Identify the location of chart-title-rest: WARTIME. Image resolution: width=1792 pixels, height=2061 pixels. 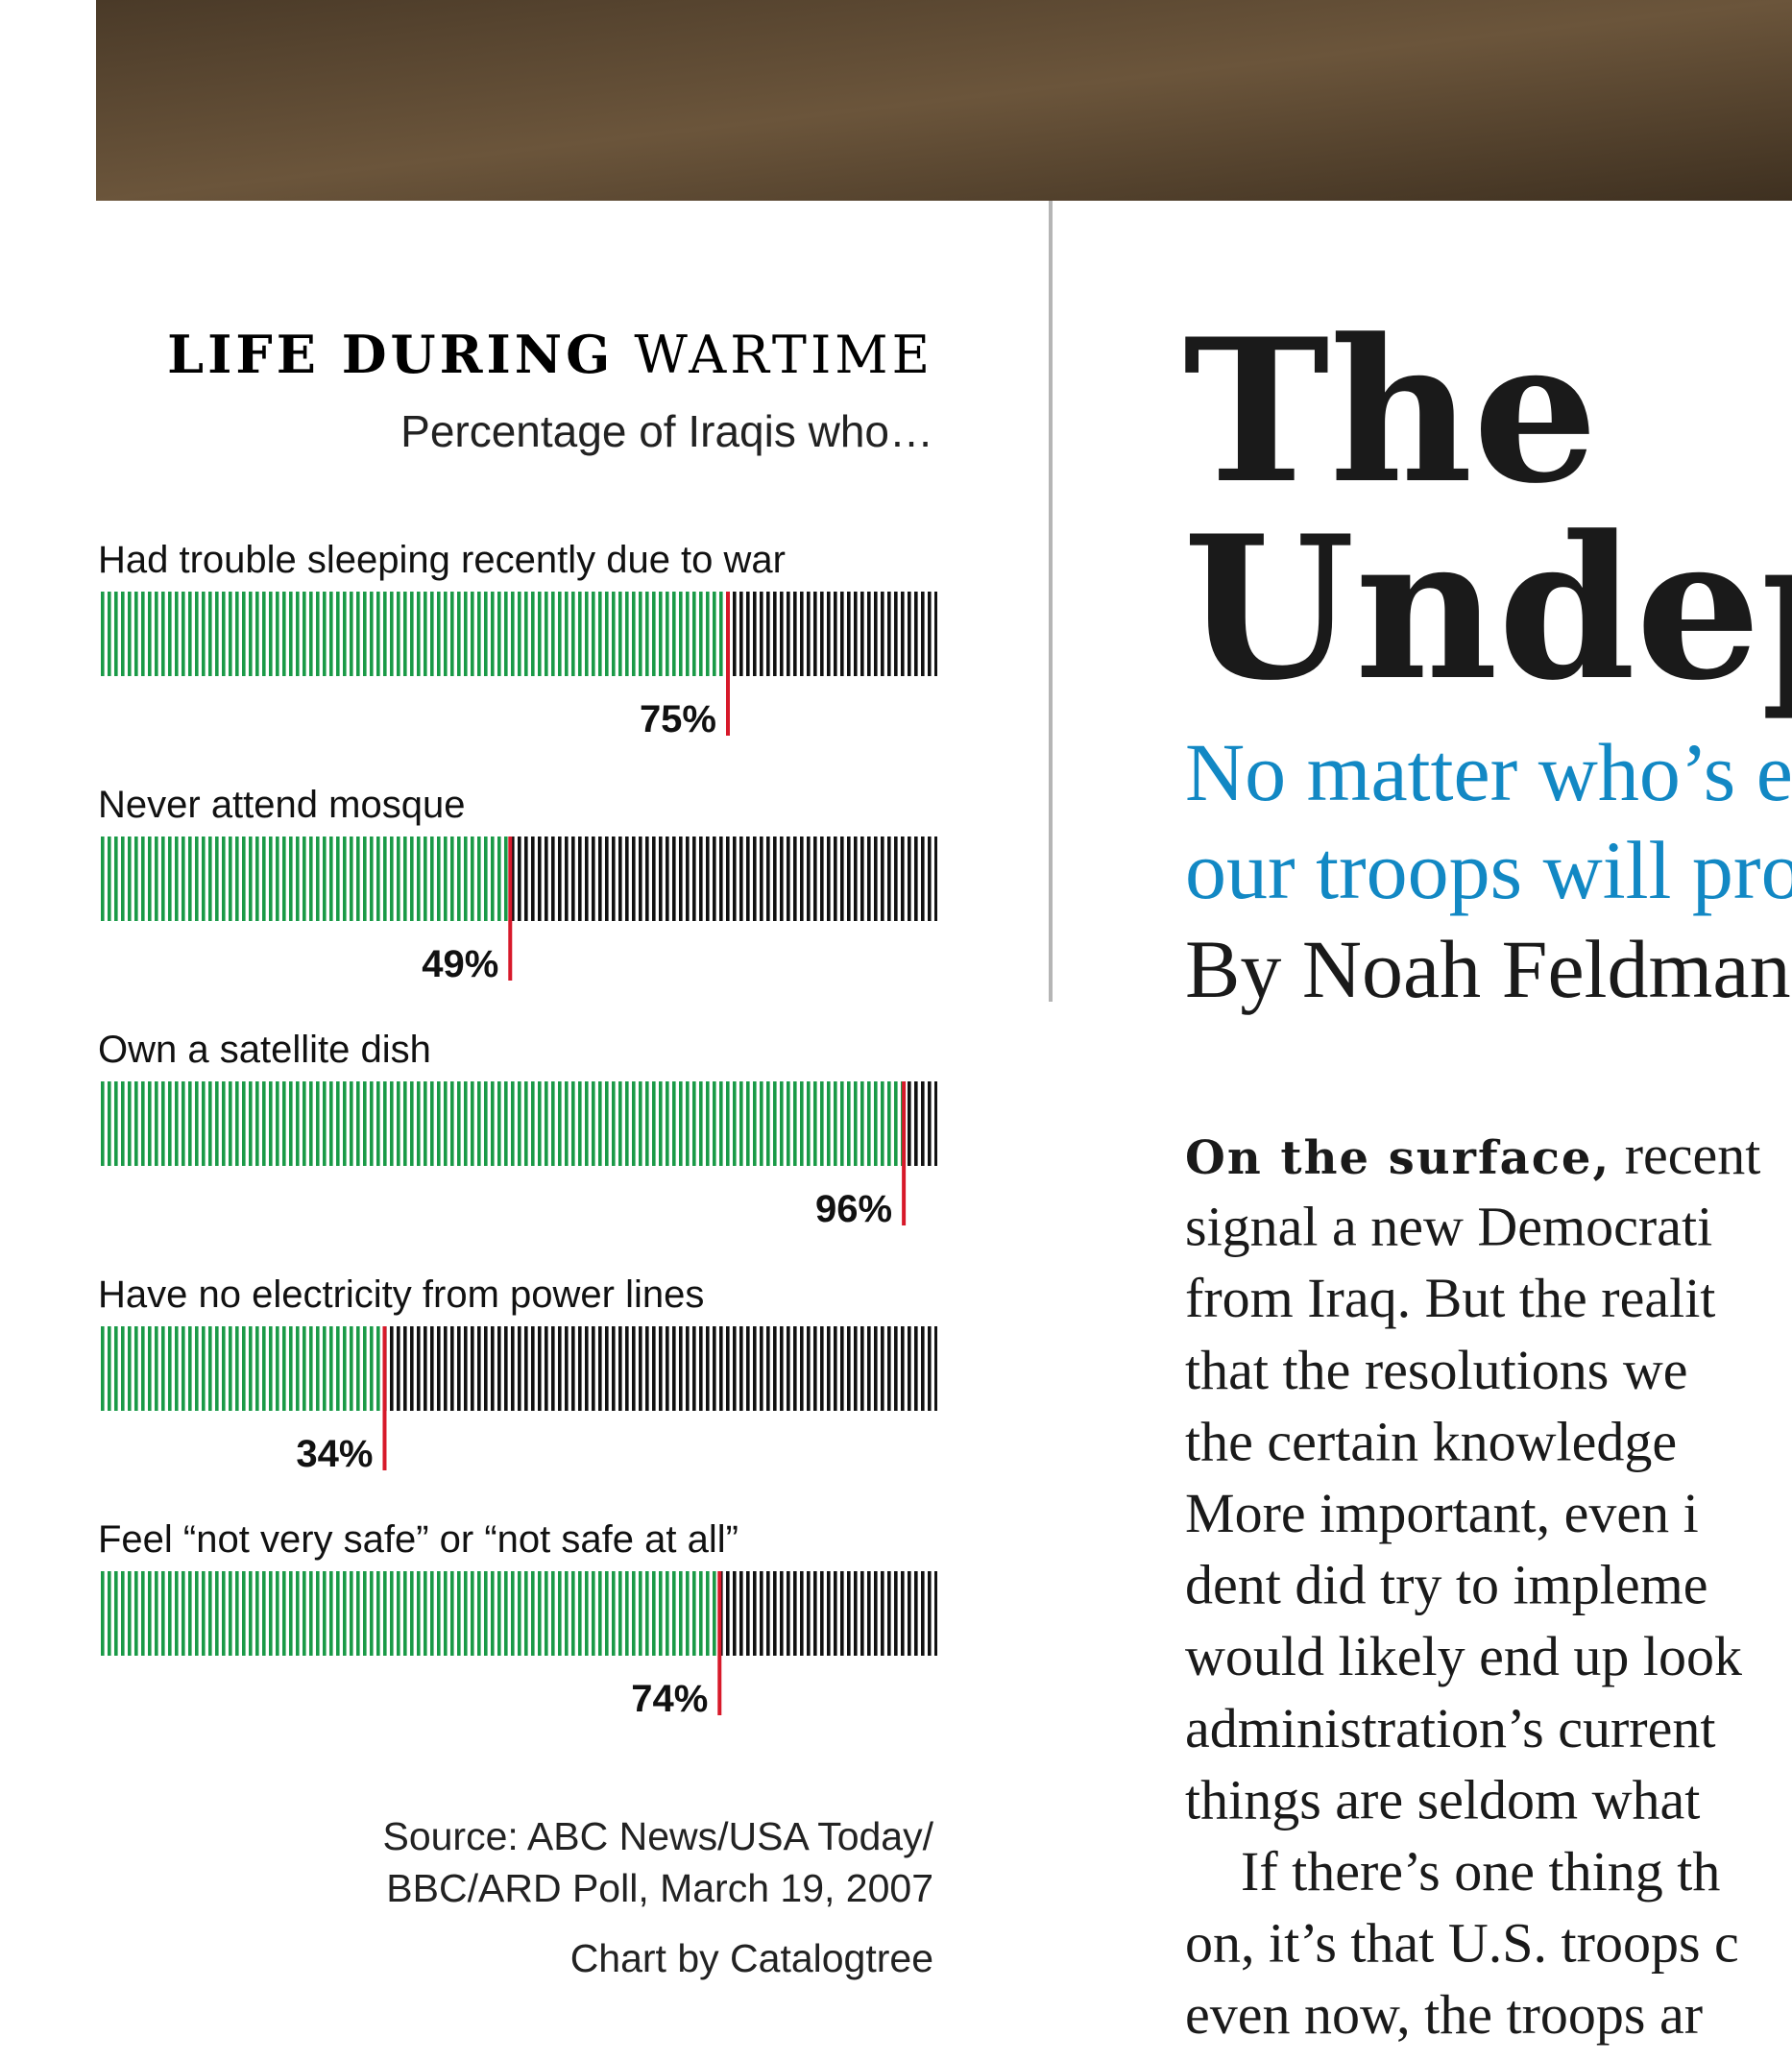
(783, 355).